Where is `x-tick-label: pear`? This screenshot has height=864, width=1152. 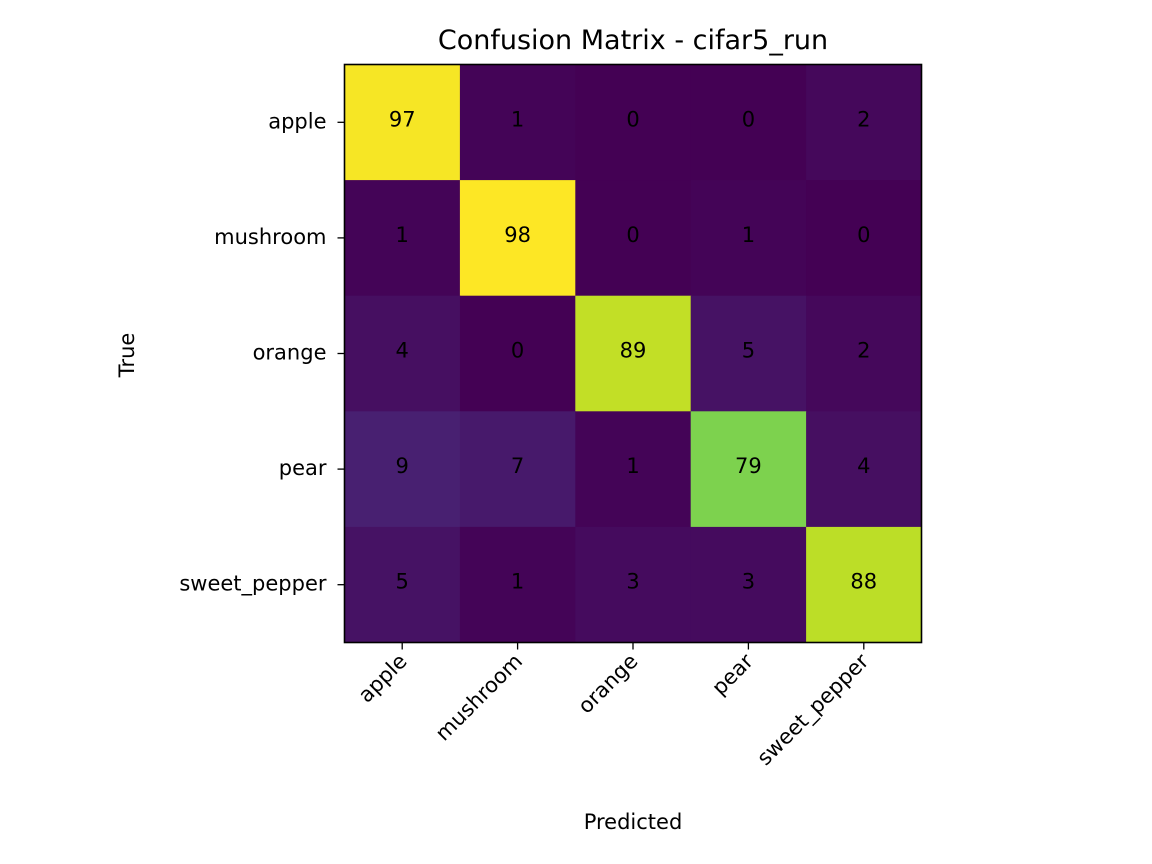
x-tick-label: pear is located at coordinates (732, 674).